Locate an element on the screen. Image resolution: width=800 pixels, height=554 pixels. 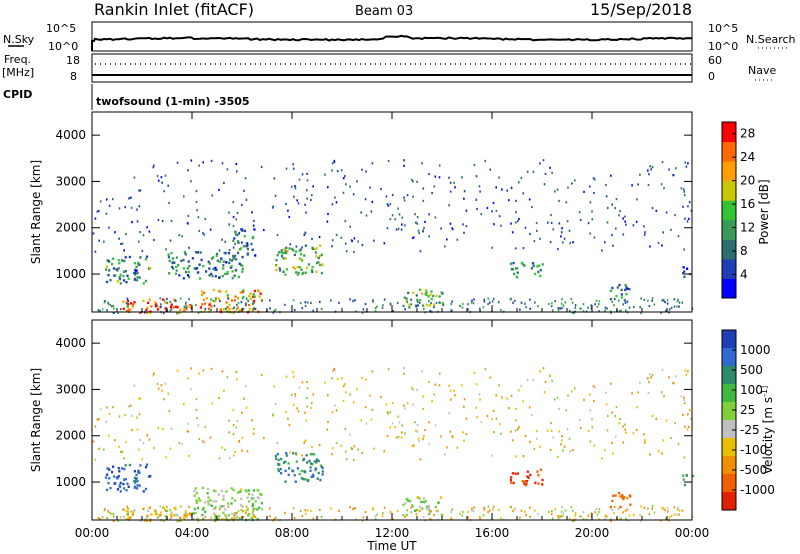
freq-tick-bottom: 8 is located at coordinates (73, 76).